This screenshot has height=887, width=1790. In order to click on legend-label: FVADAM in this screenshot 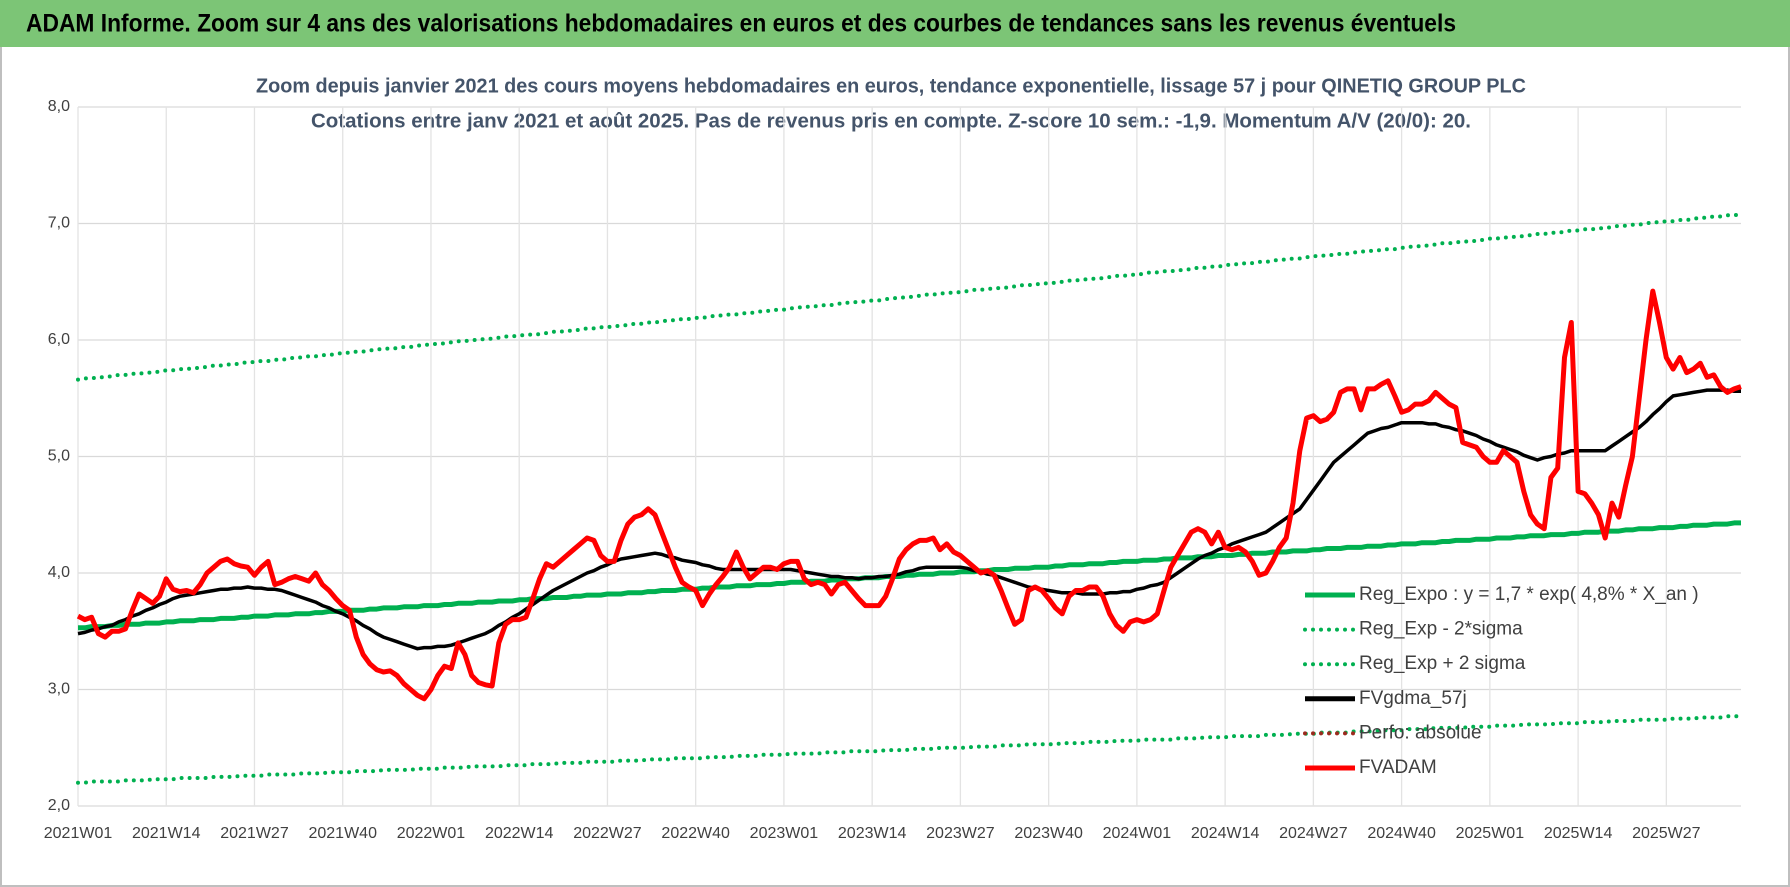, I will do `click(1398, 767)`.